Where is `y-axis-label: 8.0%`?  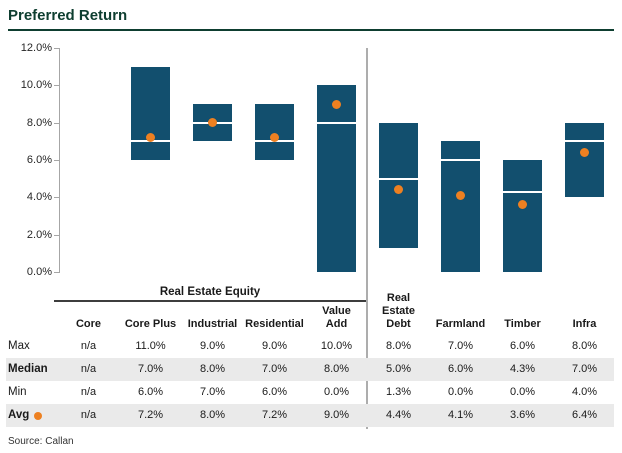
y-axis-label: 8.0% is located at coordinates (39, 122).